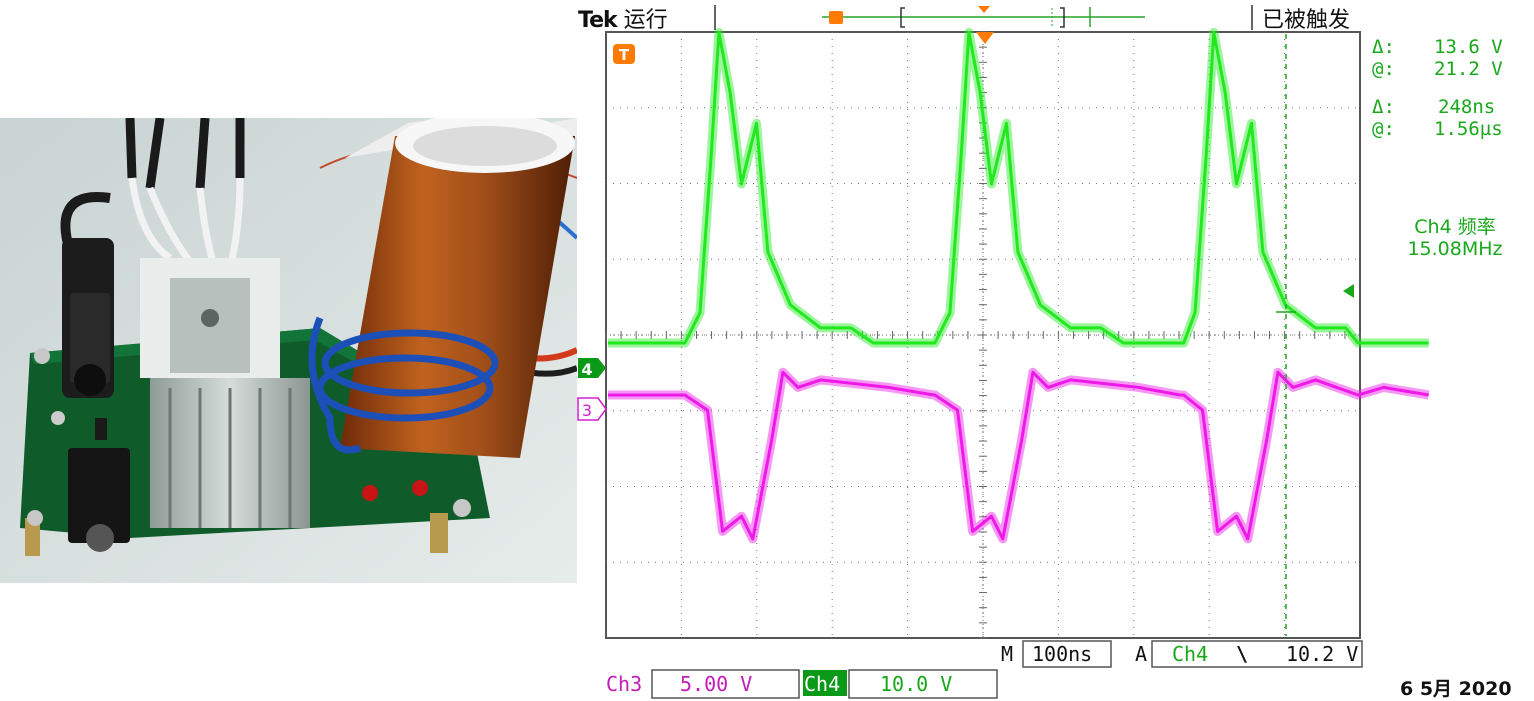 Image resolution: width=1534 pixels, height=701 pixels. Describe the element at coordinates (1018, 455) in the screenshot. I see `ch3-trace` at that location.